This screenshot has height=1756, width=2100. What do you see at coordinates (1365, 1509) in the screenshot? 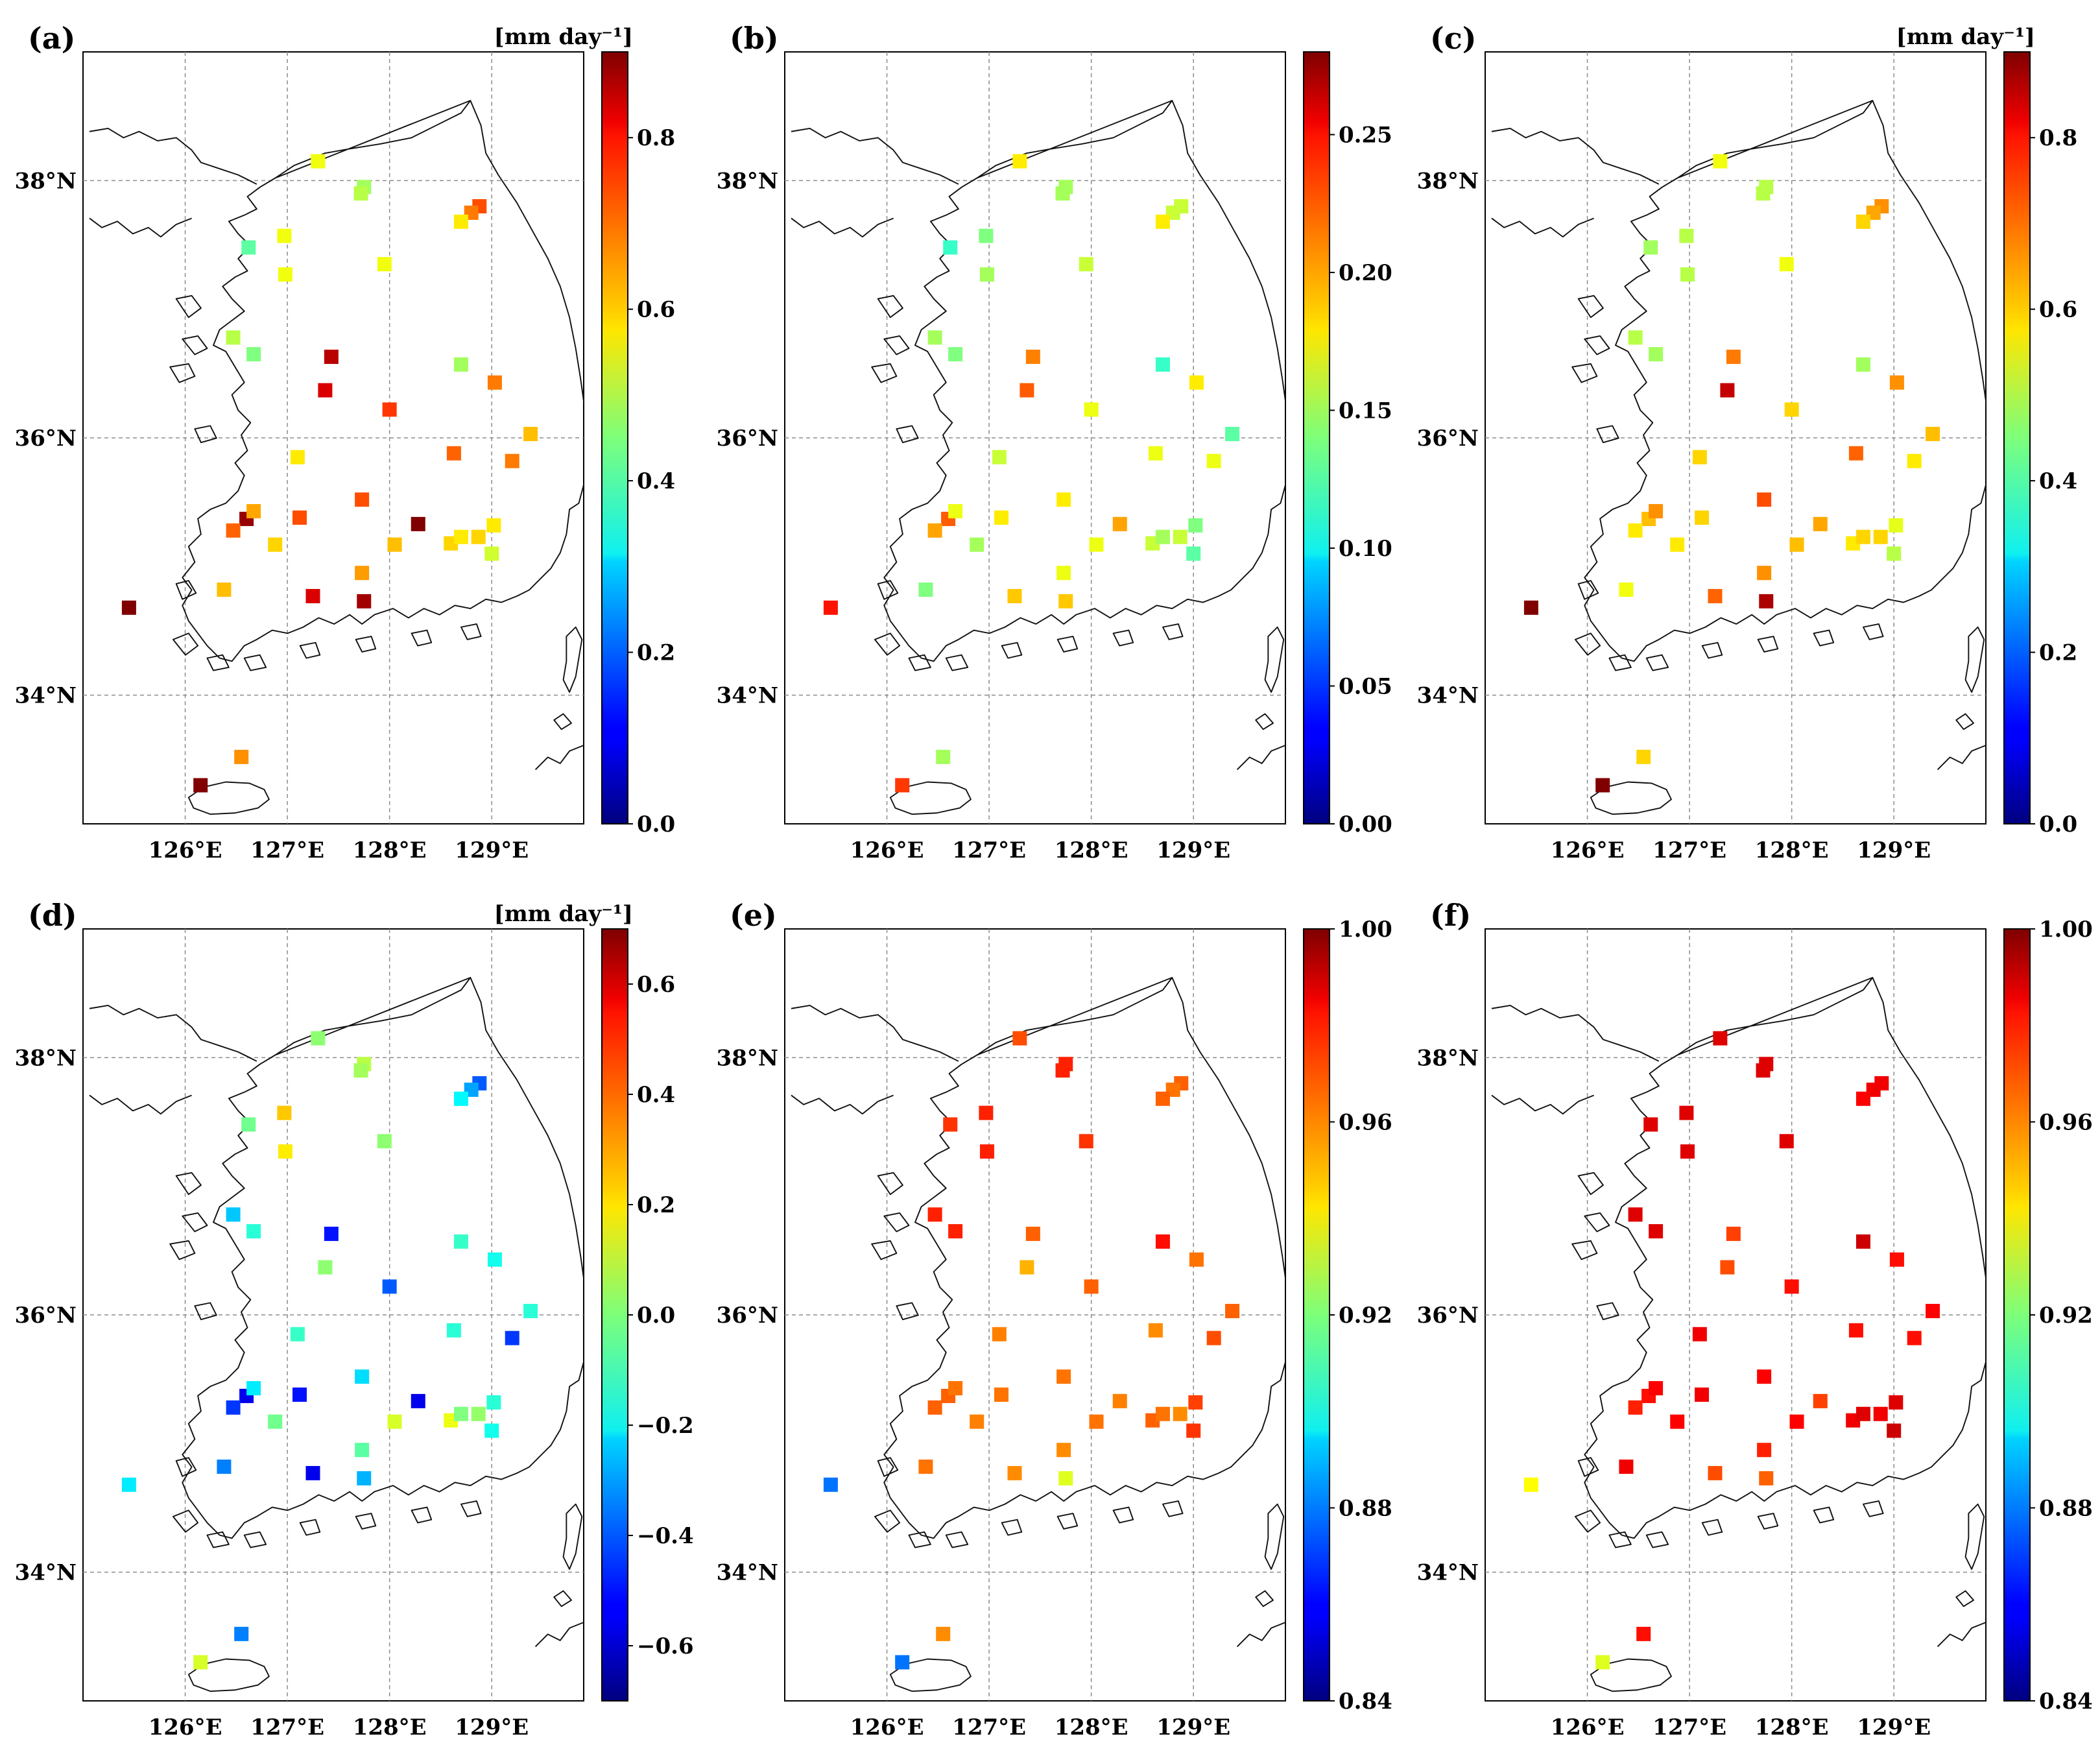
I see `colorbar-tick-label: 0.88` at bounding box center [1365, 1509].